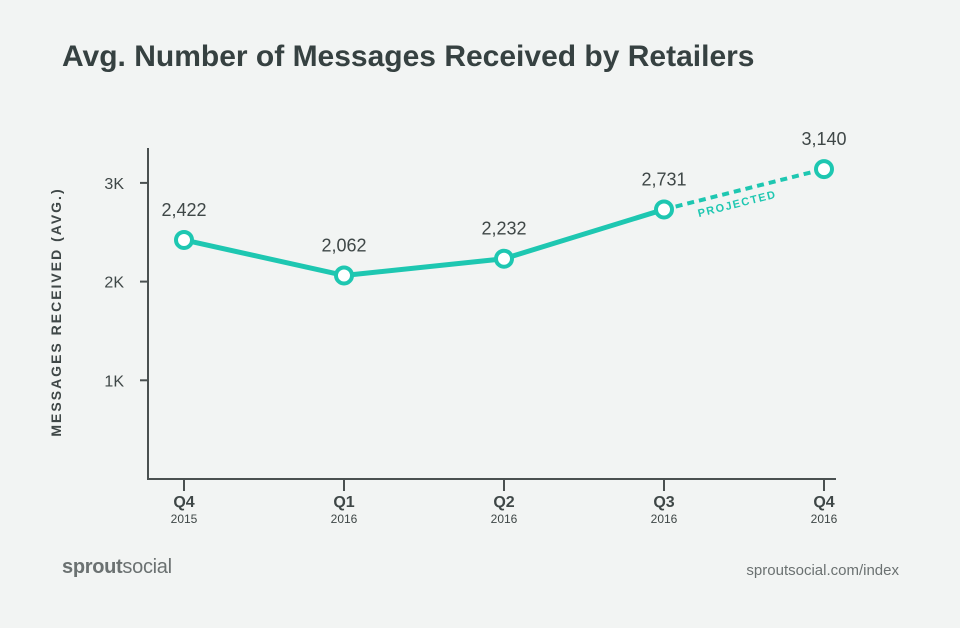 This screenshot has width=960, height=628. Describe the element at coordinates (56, 311) in the screenshot. I see `y-axis-title: MESSAGES RECEIVED (AVG.)` at that location.